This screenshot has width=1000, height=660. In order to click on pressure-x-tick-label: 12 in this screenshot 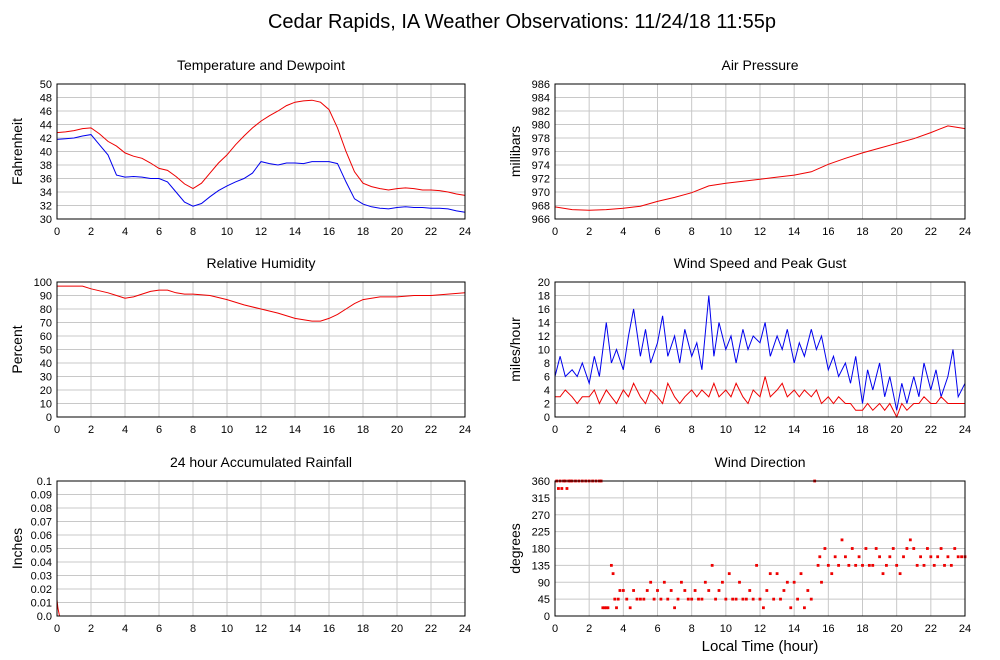, I will do `click(760, 232)`.